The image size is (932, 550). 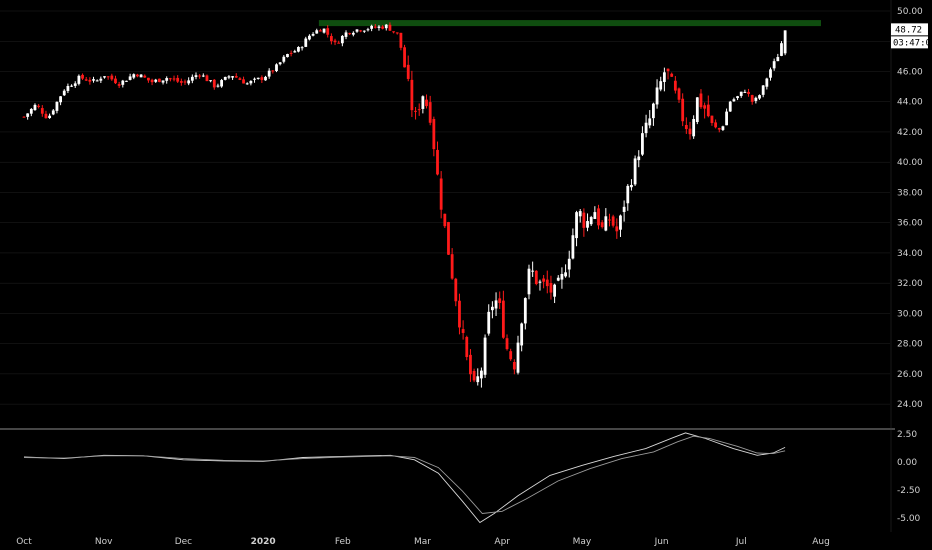 I want to click on last-price-label: 48.72 03:47:04, so click(x=911, y=36).